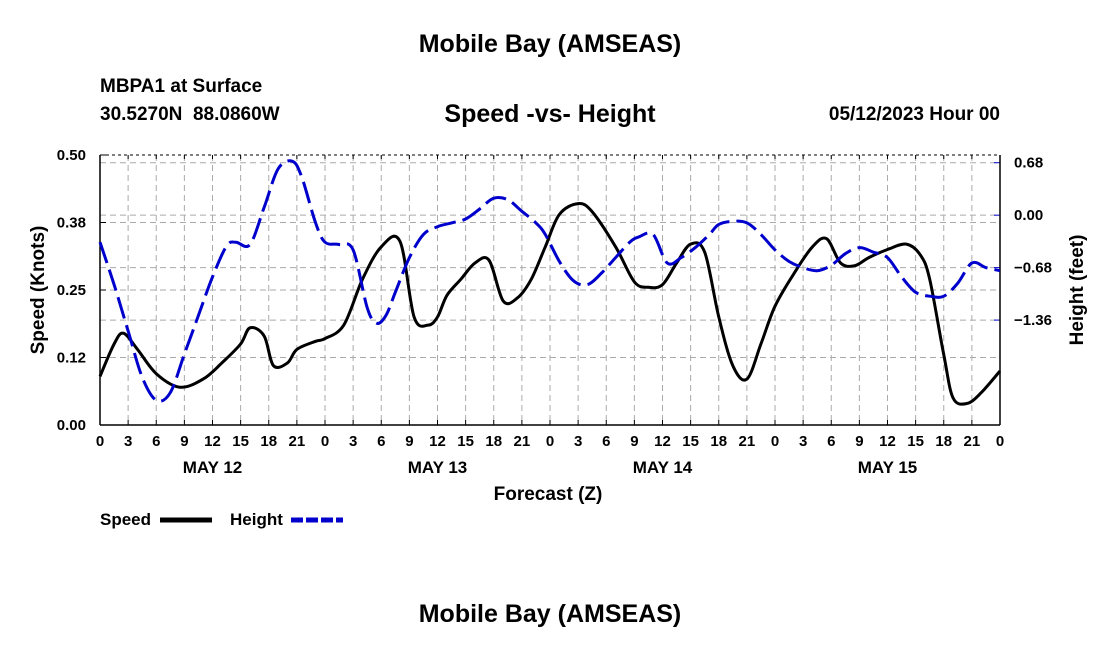 The image size is (1100, 650). I want to click on legend: Speed Height, so click(221, 519).